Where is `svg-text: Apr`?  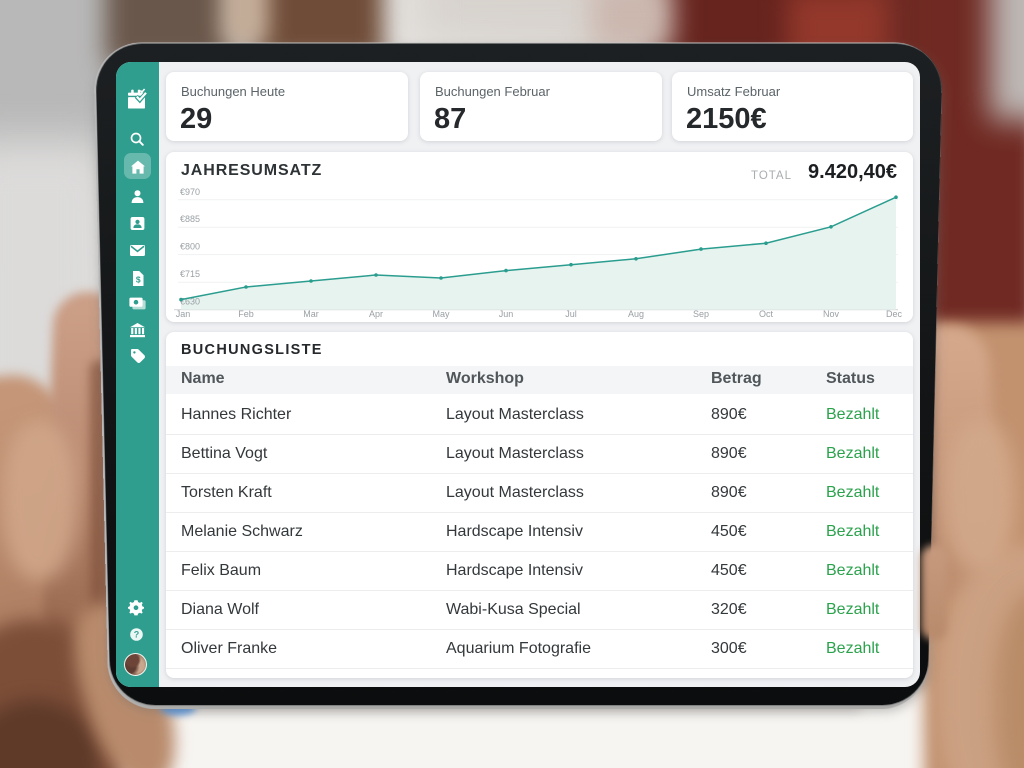
svg-text: Apr is located at coordinates (376, 314).